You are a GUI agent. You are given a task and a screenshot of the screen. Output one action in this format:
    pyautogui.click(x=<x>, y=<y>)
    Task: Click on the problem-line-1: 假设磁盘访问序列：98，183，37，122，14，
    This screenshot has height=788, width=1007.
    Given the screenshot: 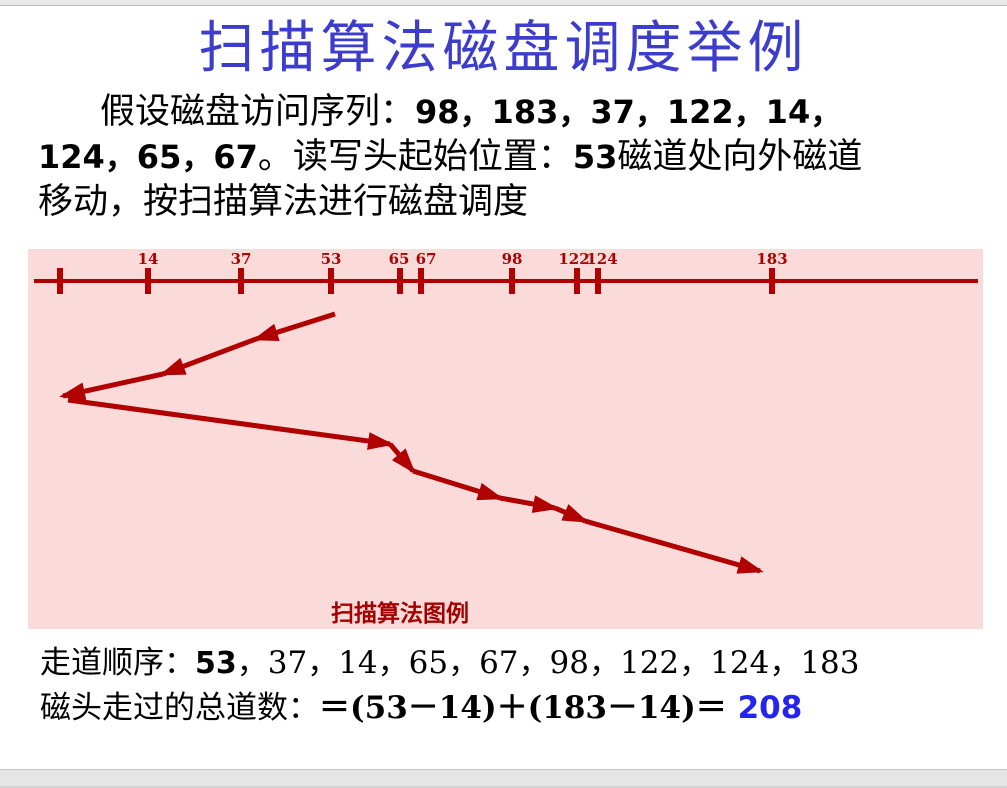 What is the action you would take?
    pyautogui.click(x=509, y=112)
    